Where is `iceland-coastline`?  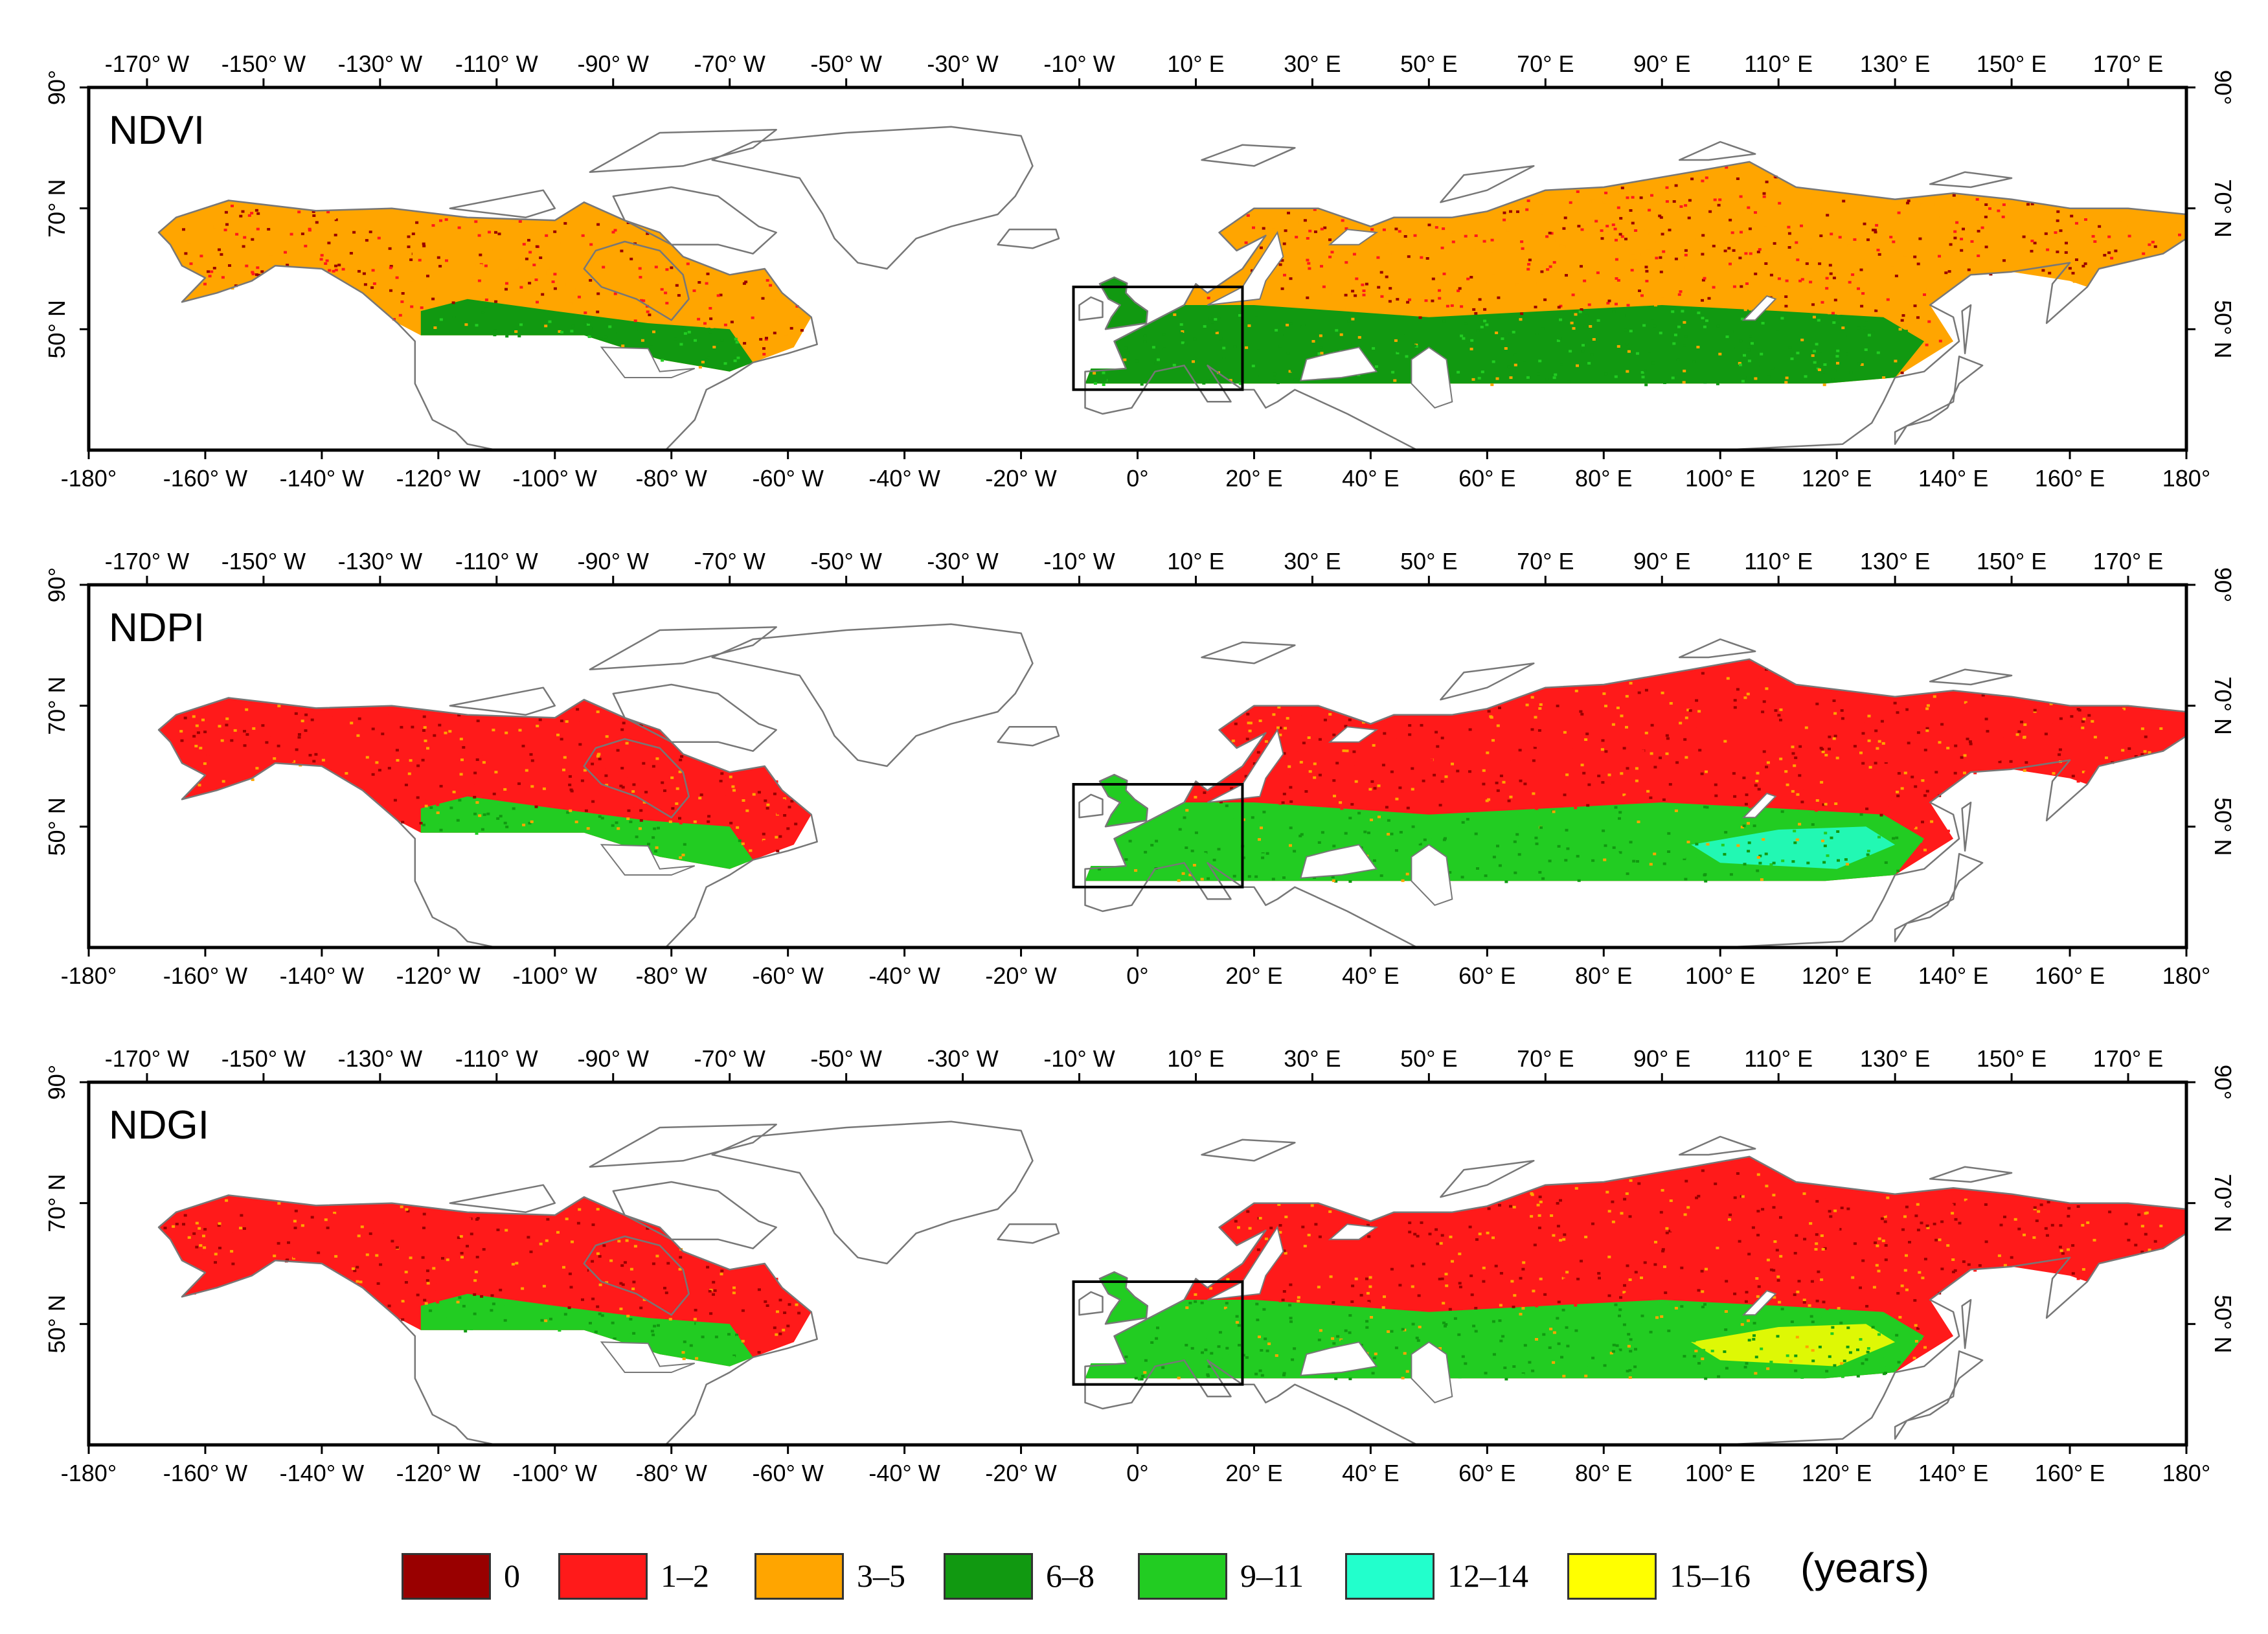 iceland-coastline is located at coordinates (1028, 1233).